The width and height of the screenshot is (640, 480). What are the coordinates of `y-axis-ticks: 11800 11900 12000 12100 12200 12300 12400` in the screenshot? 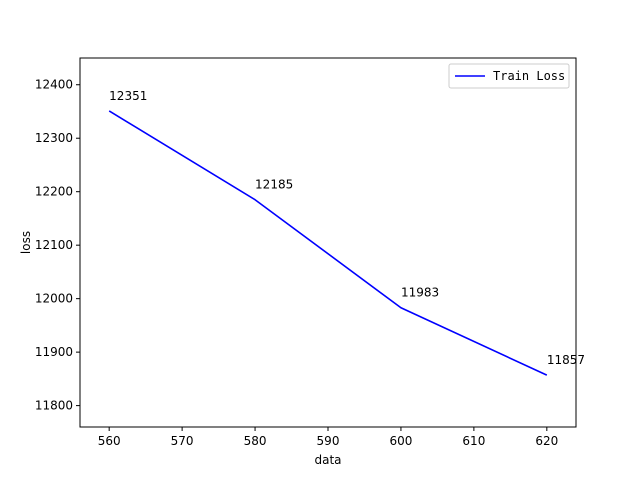 It's located at (57, 245).